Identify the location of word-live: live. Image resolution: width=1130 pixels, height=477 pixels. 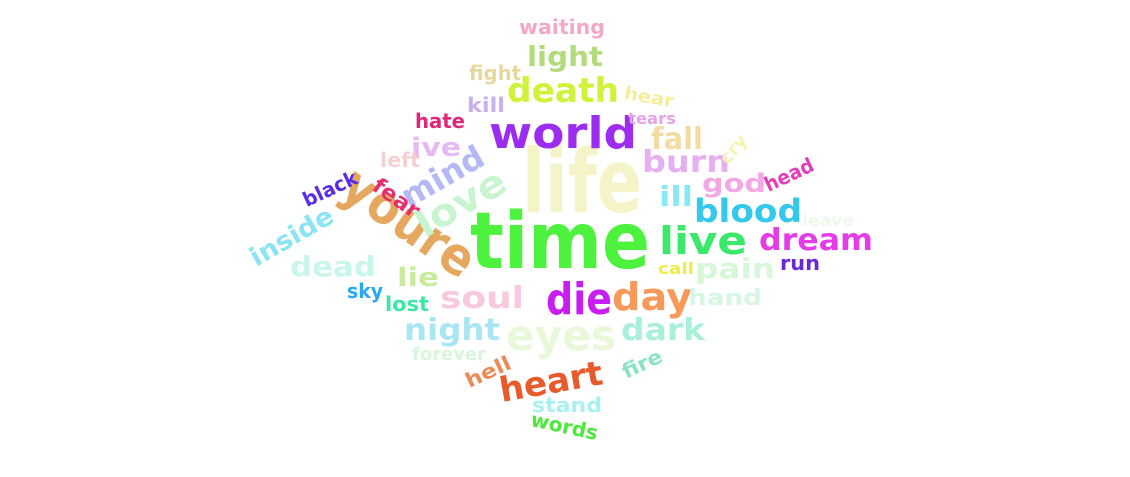
(703, 241).